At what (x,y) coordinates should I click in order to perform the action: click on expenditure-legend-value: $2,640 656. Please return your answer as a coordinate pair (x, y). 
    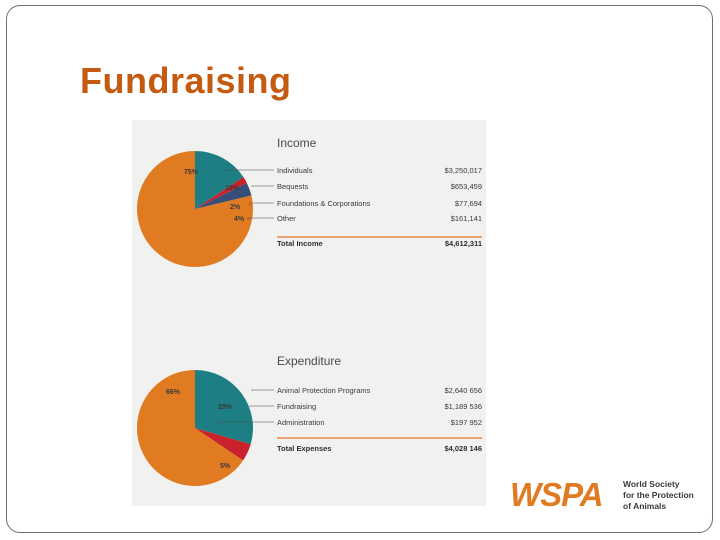
    Looking at the image, I should click on (463, 390).